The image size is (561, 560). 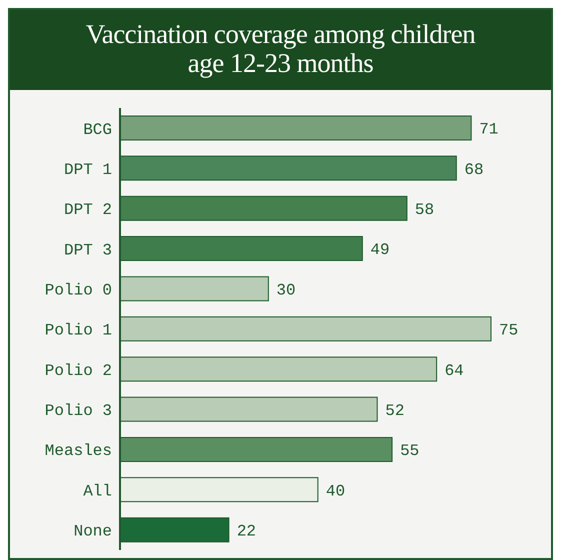 I want to click on data-label: 52, so click(x=394, y=411).